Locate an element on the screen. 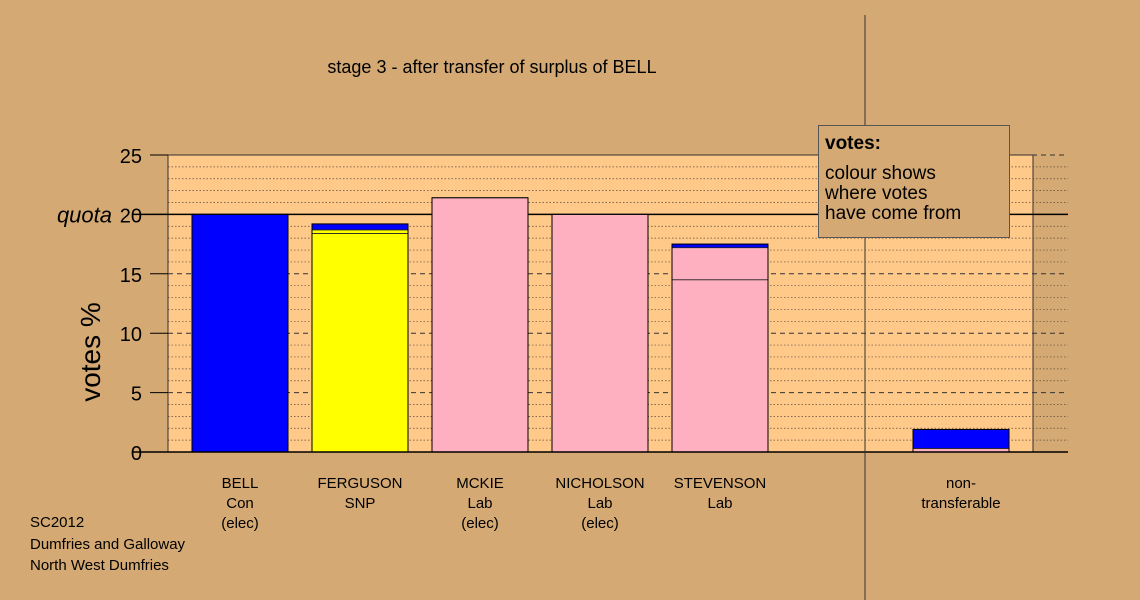  category-label-2-2: (elec) is located at coordinates (480, 523).